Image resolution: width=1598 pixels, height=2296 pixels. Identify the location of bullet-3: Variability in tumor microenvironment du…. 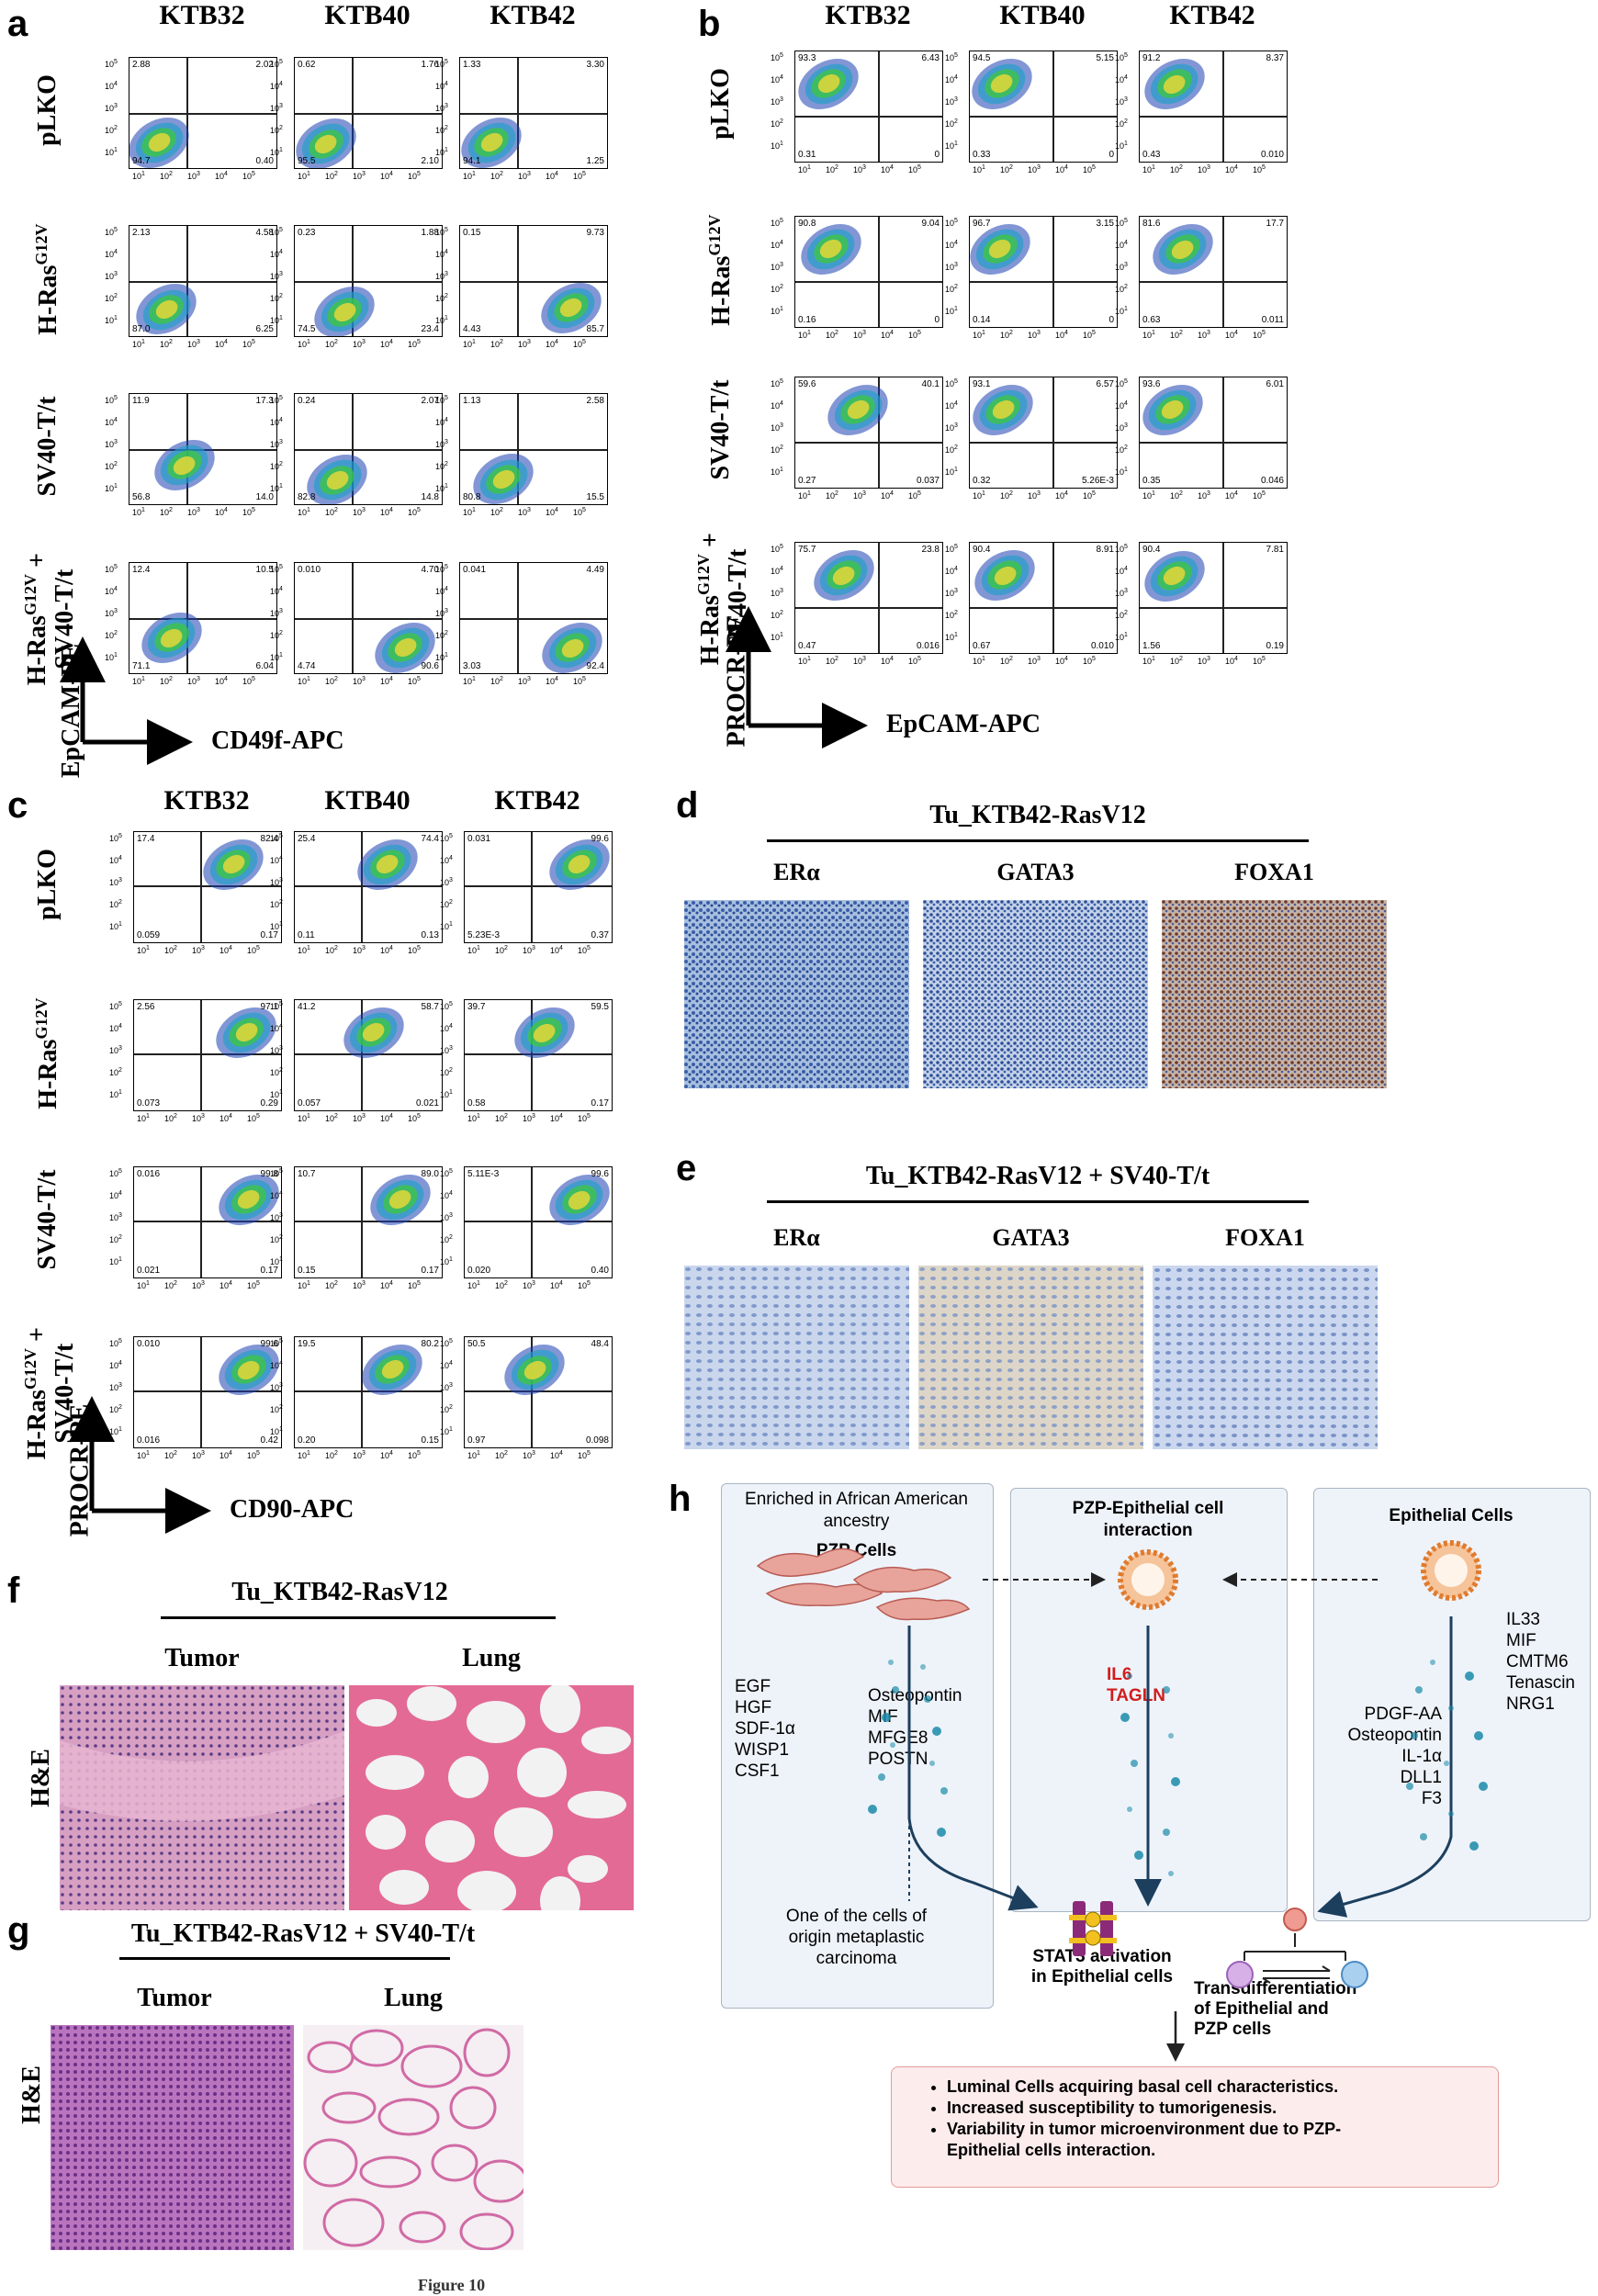
(1223, 2140).